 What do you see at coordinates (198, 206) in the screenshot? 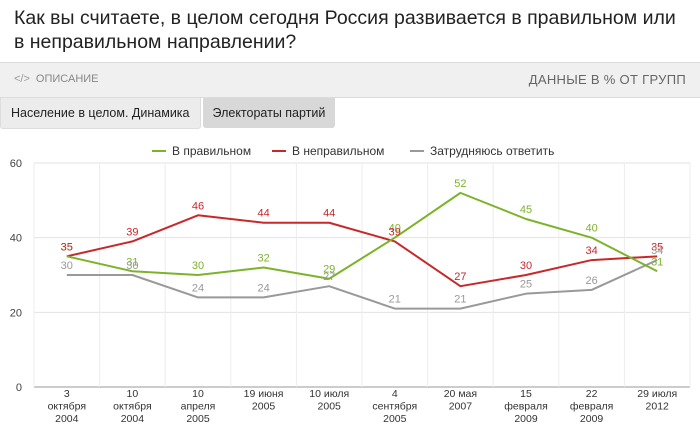
I see `data-label: 46` at bounding box center [198, 206].